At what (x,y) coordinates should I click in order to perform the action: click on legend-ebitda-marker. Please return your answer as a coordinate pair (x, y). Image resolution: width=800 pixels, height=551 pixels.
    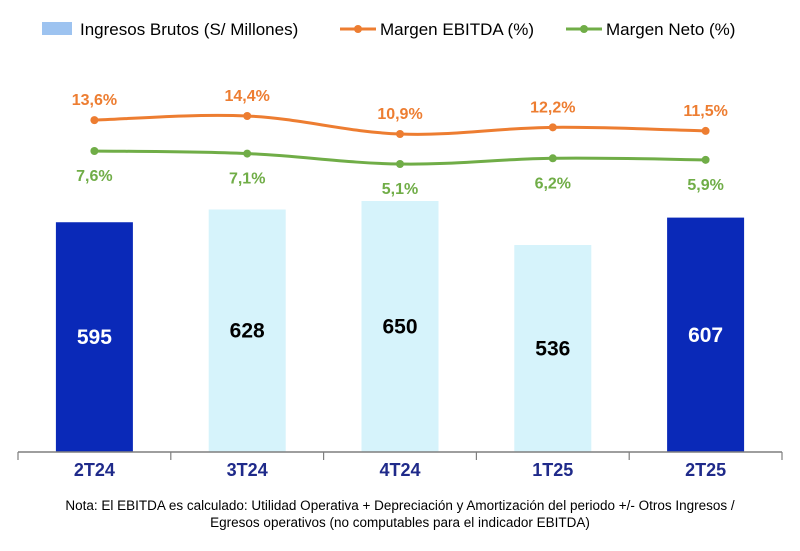
    Looking at the image, I should click on (358, 29).